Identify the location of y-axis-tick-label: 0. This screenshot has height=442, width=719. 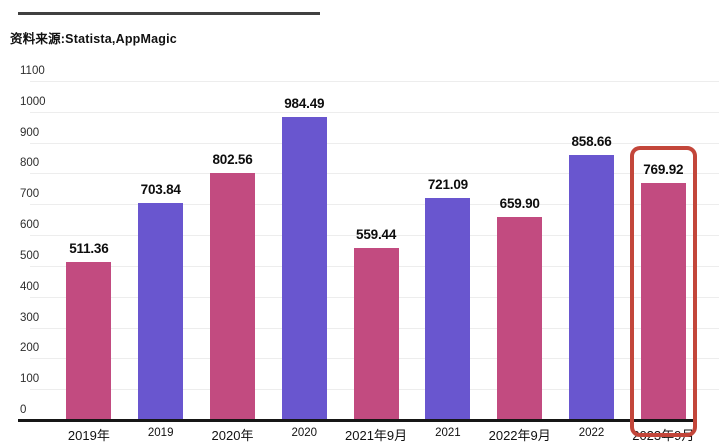
(23, 410).